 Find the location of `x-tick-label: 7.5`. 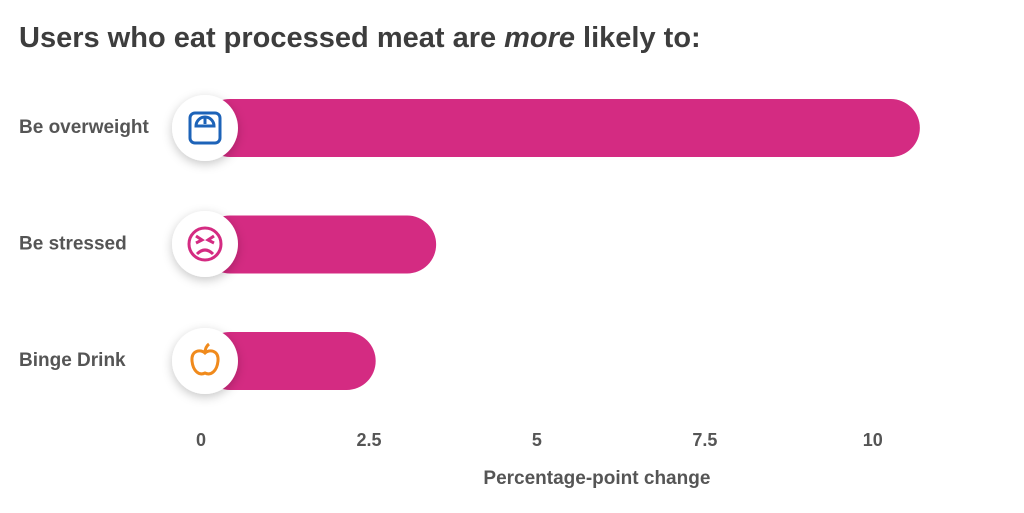

x-tick-label: 7.5 is located at coordinates (704, 440).